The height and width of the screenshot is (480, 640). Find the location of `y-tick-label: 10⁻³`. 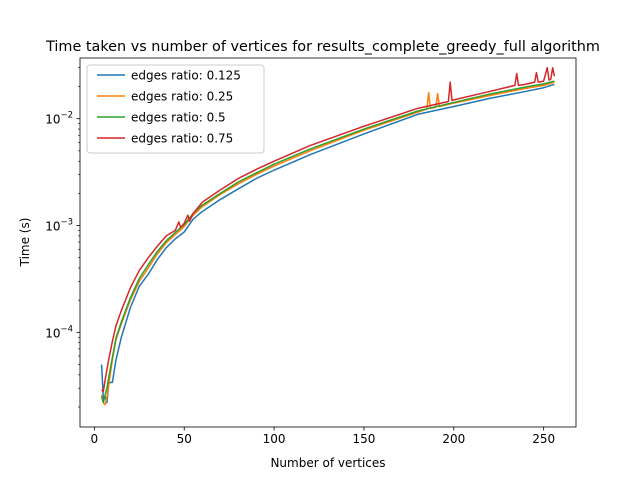

y-tick-label: 10⁻³ is located at coordinates (59, 226).